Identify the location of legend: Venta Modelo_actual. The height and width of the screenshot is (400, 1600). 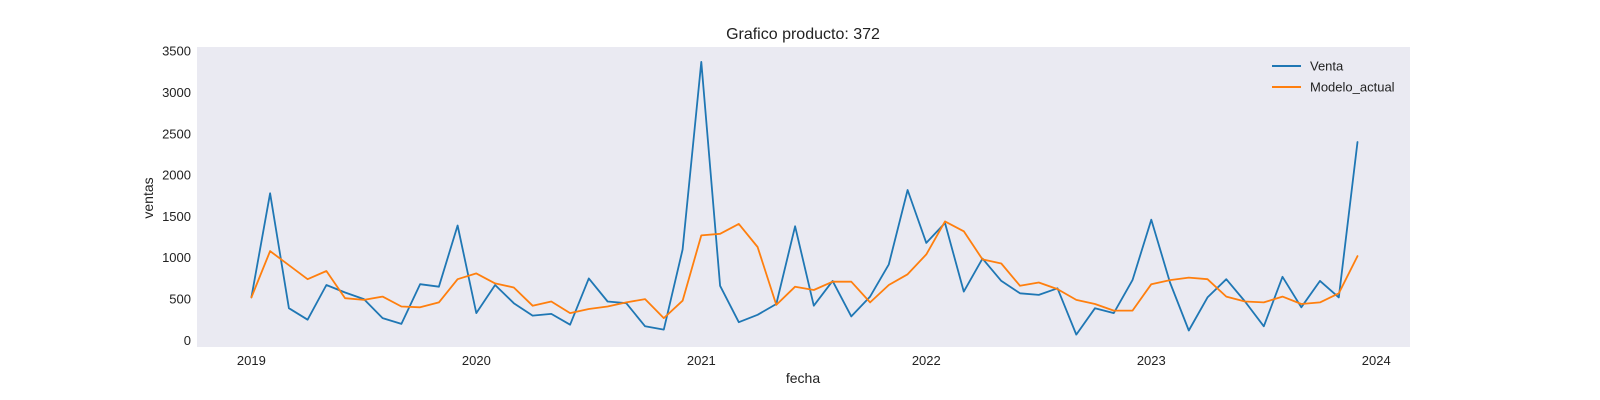
(1333, 77).